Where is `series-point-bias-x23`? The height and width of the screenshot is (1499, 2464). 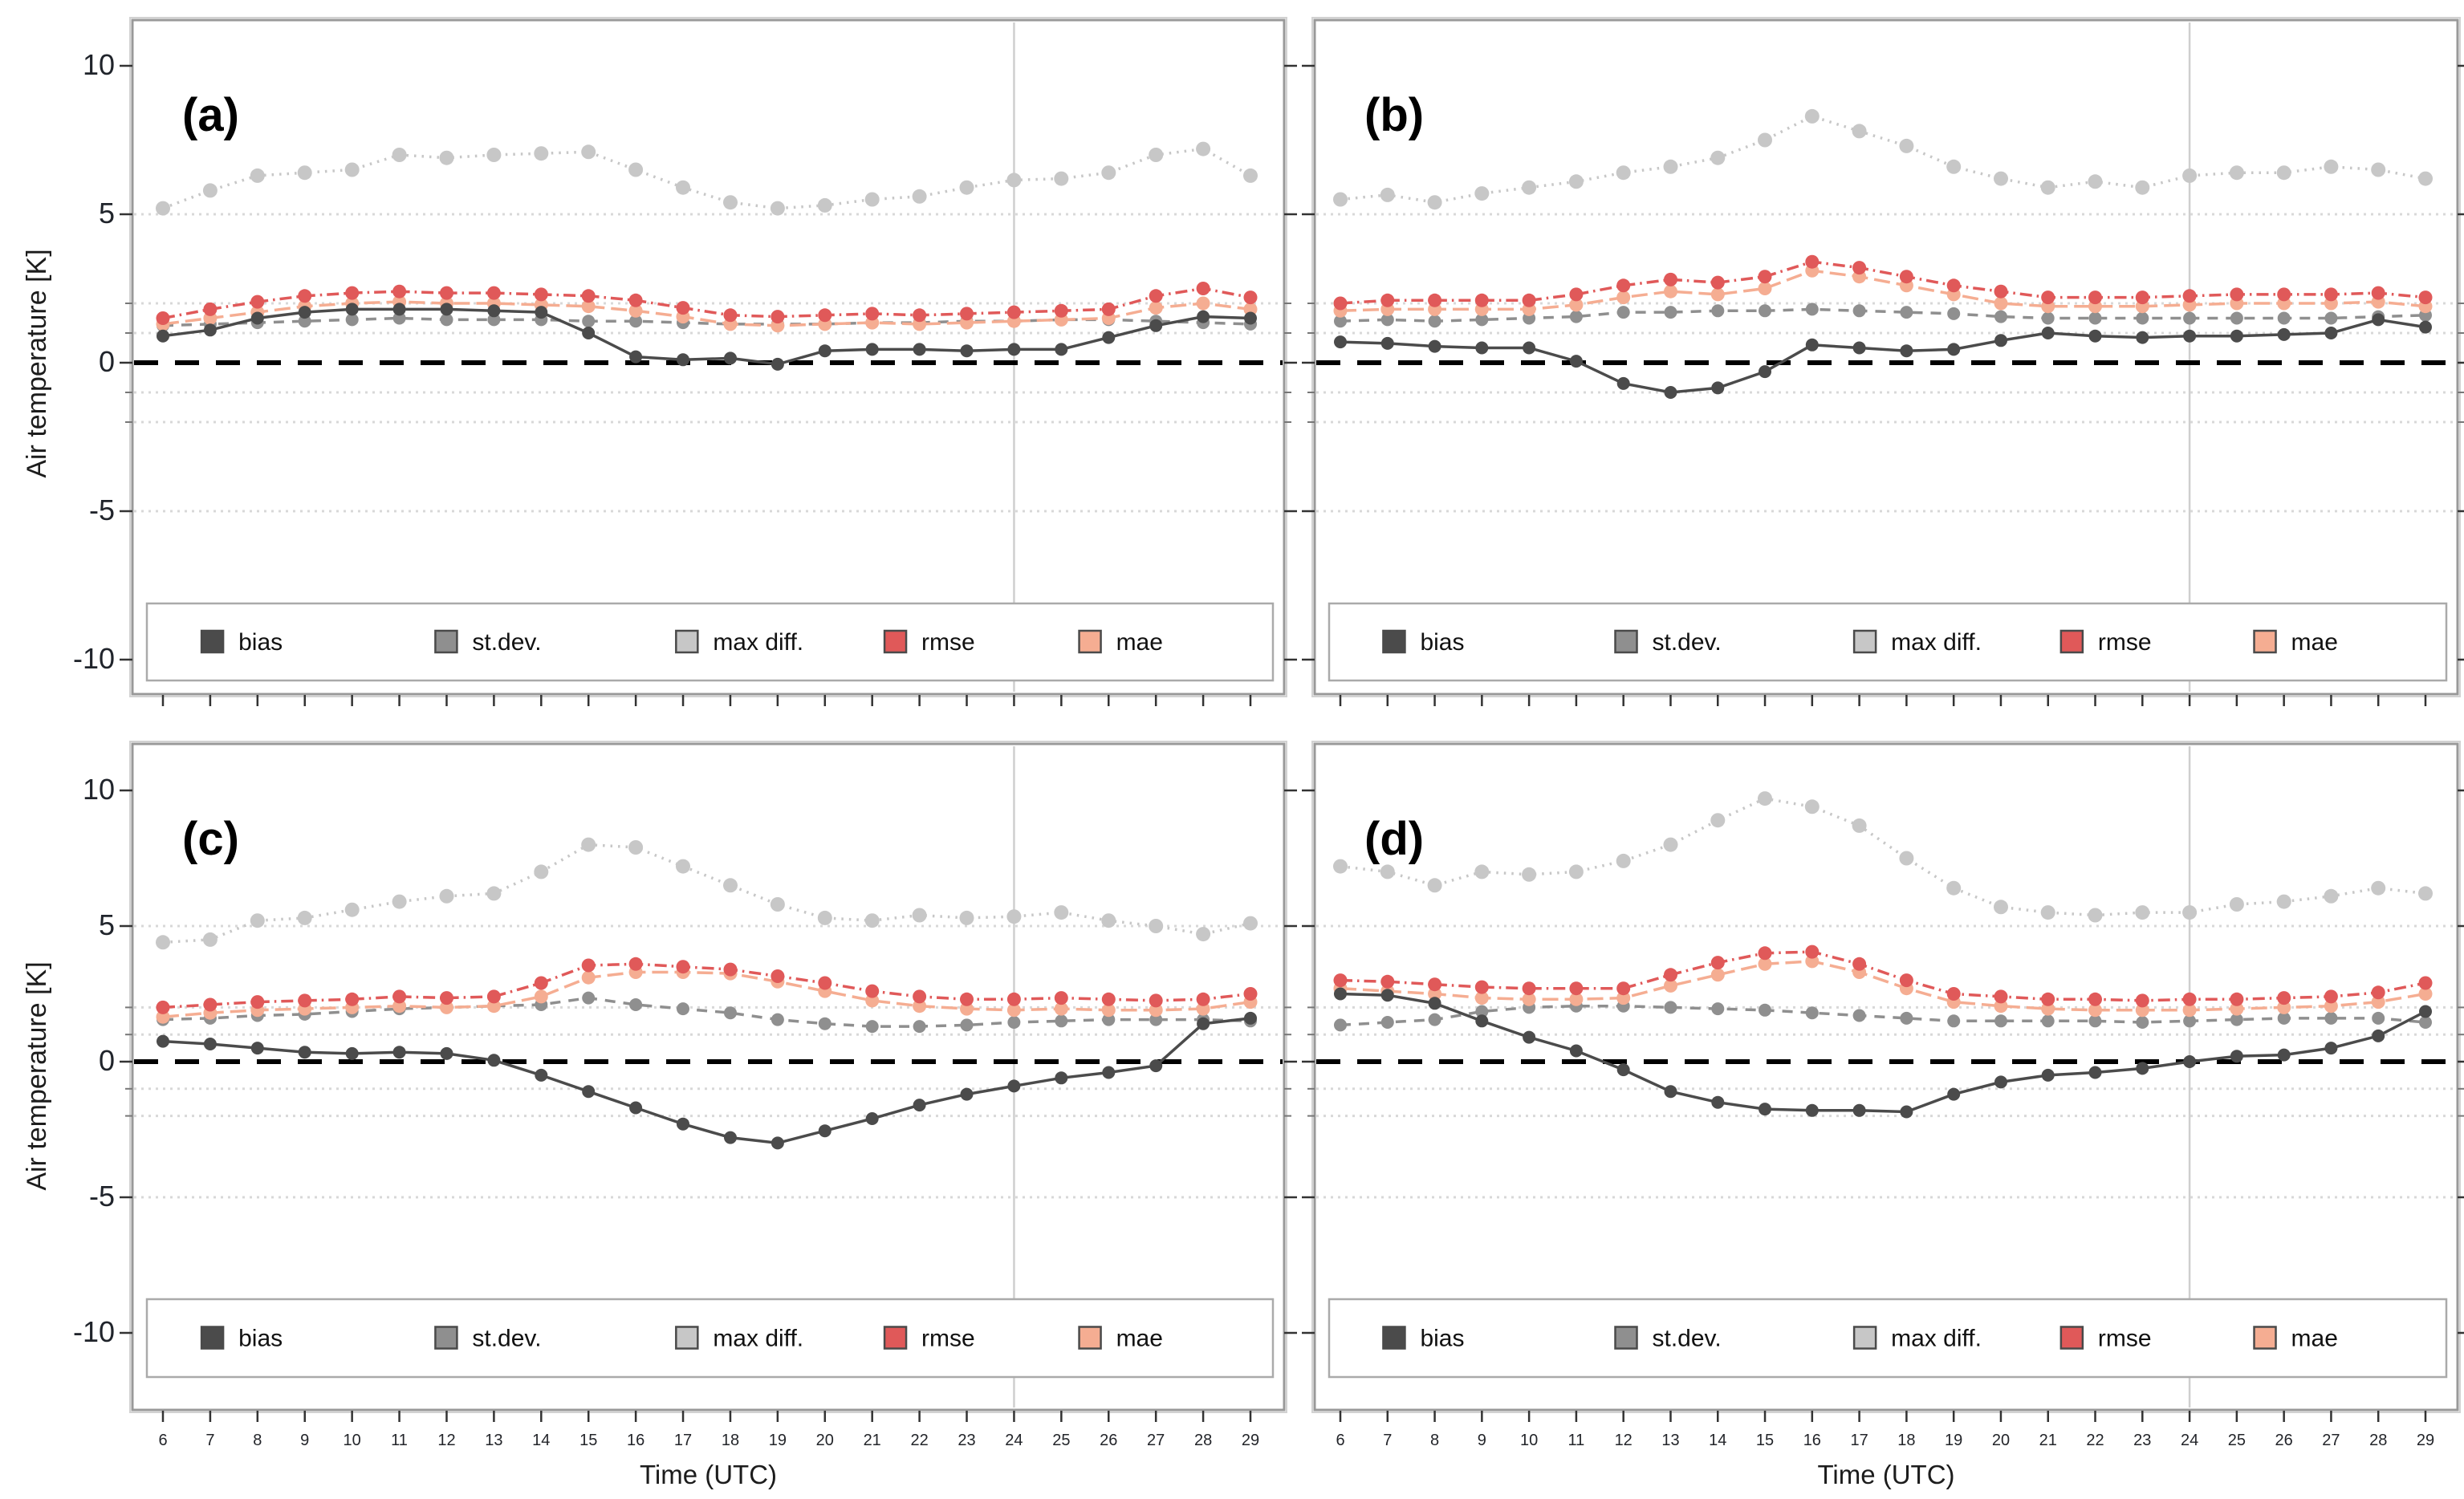
series-point-bias-x23 is located at coordinates (2143, 1068).